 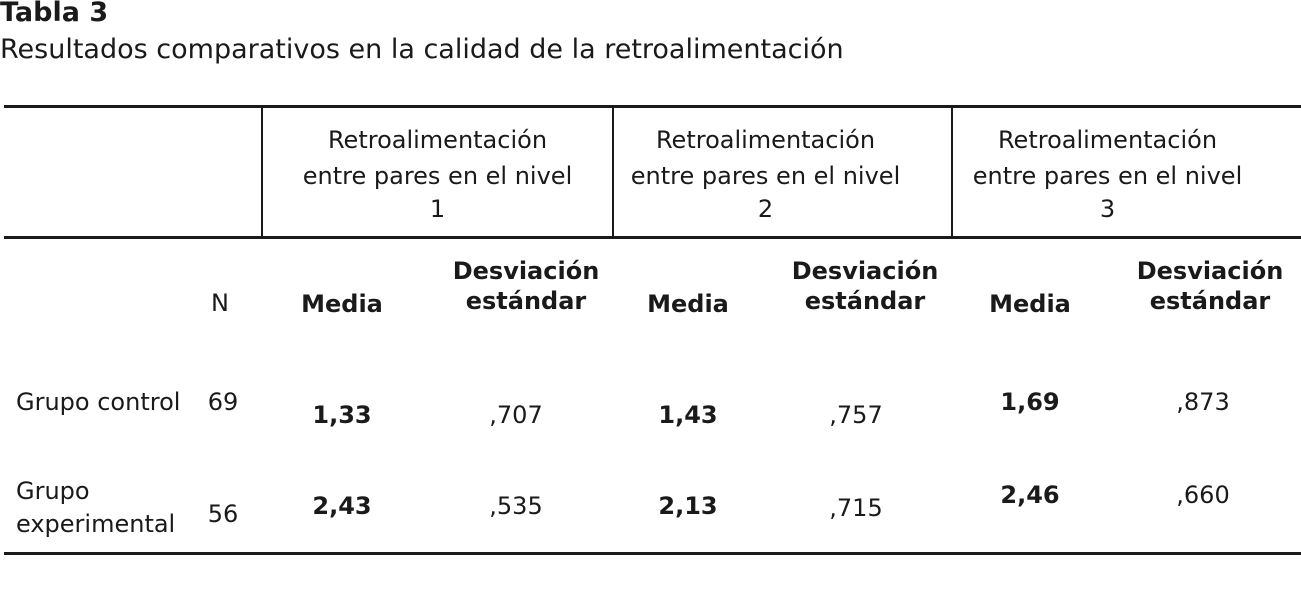 I want to click on row-label-line: Grupo, so click(x=53, y=491).